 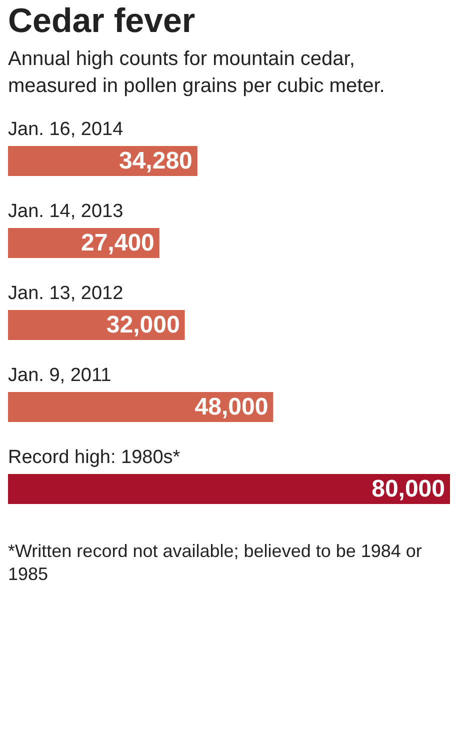 What do you see at coordinates (66, 293) in the screenshot?
I see `y-tick-label: Jan. 13, 2012` at bounding box center [66, 293].